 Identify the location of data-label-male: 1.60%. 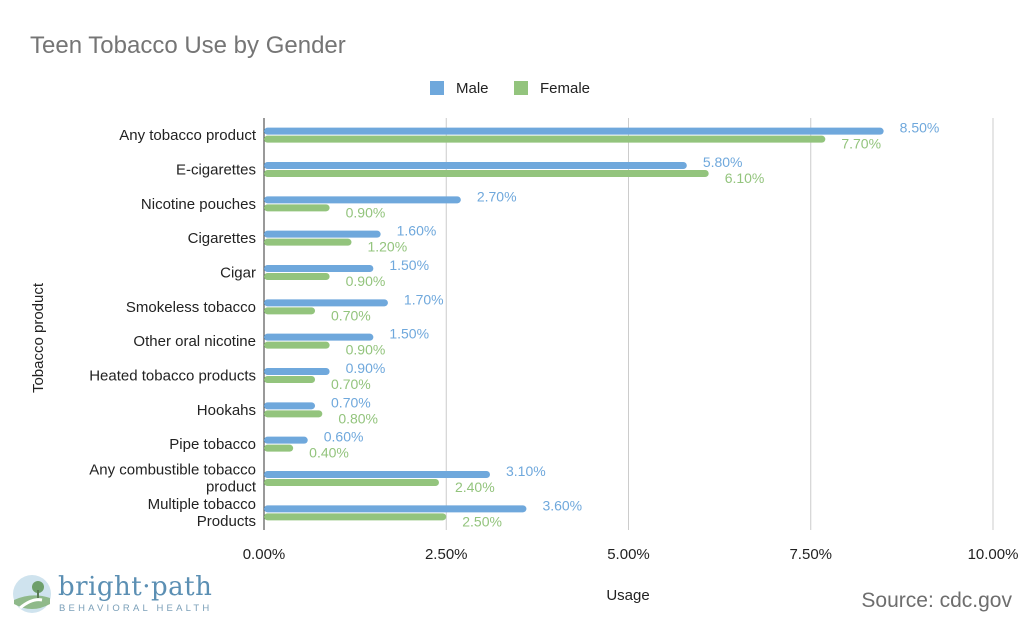
(417, 231).